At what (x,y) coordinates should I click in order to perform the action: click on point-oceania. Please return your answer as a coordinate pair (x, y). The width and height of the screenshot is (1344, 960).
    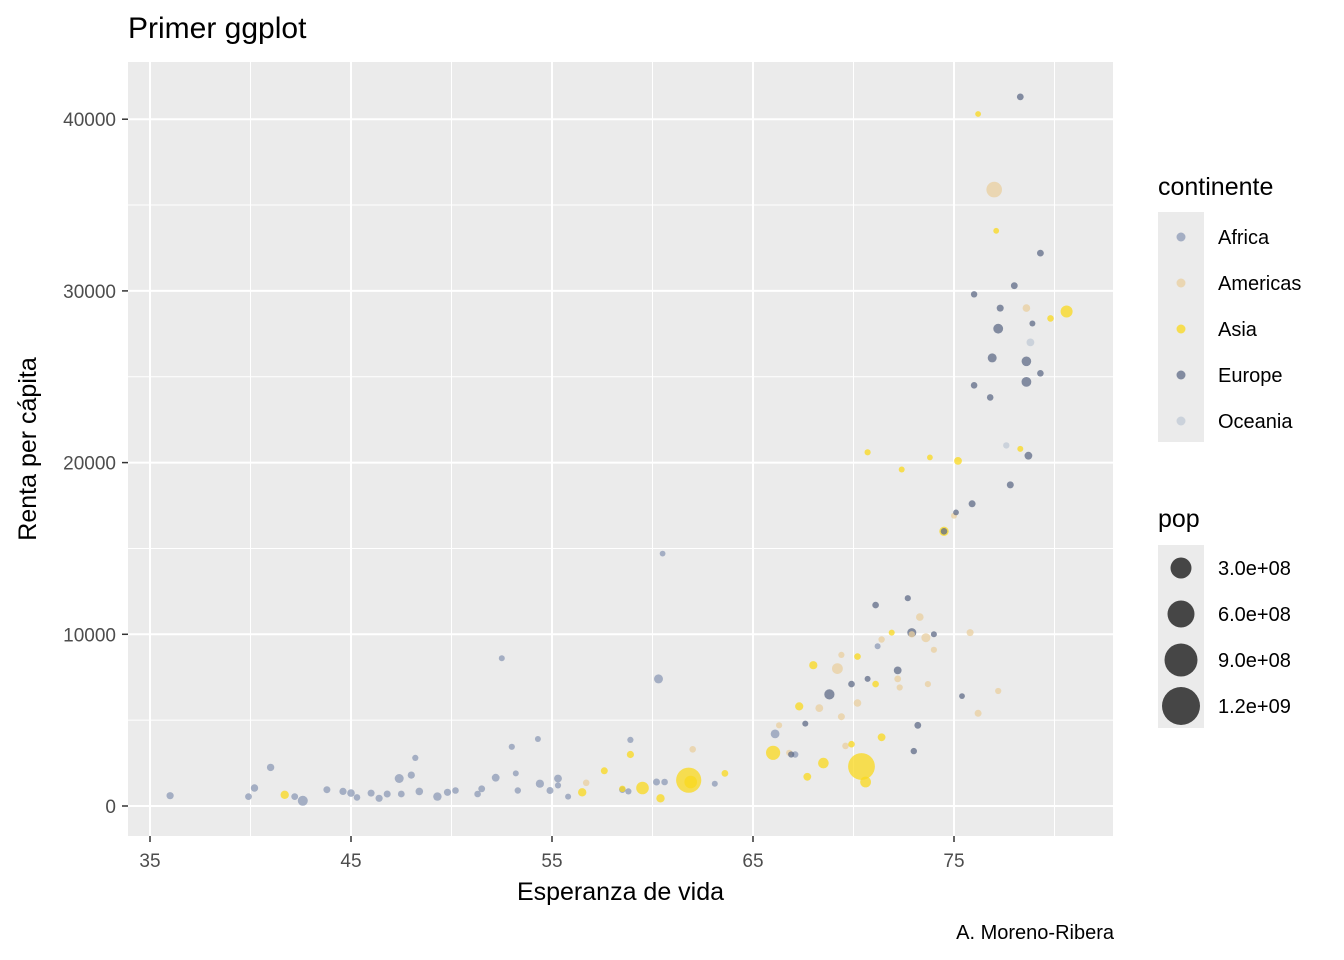
    Looking at the image, I should click on (1030, 342).